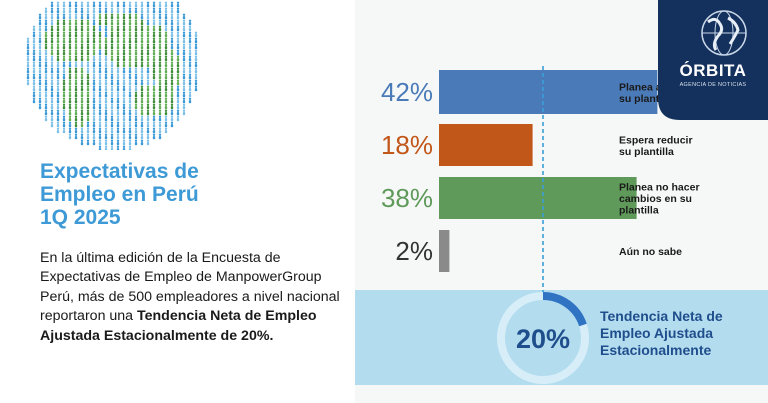  What do you see at coordinates (724, 33) in the screenshot?
I see `globe-icon` at bounding box center [724, 33].